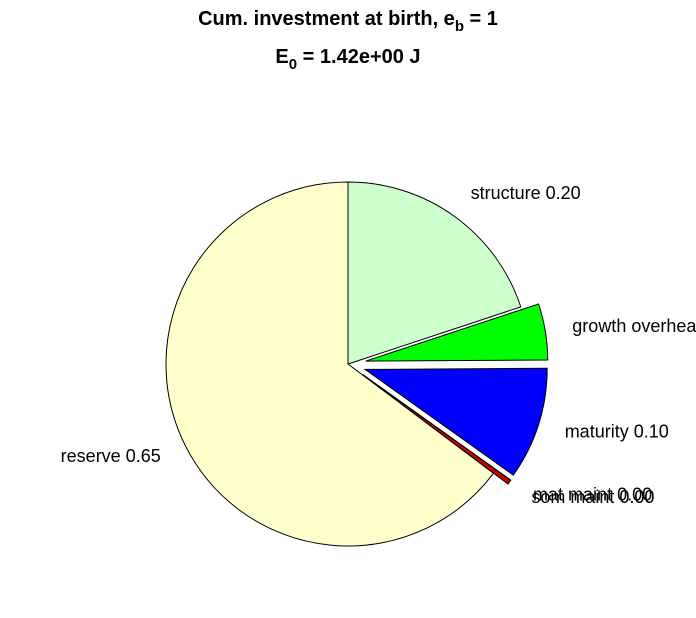 This screenshot has height=618, width=696. I want to click on title-tail: = 1, so click(481, 19).